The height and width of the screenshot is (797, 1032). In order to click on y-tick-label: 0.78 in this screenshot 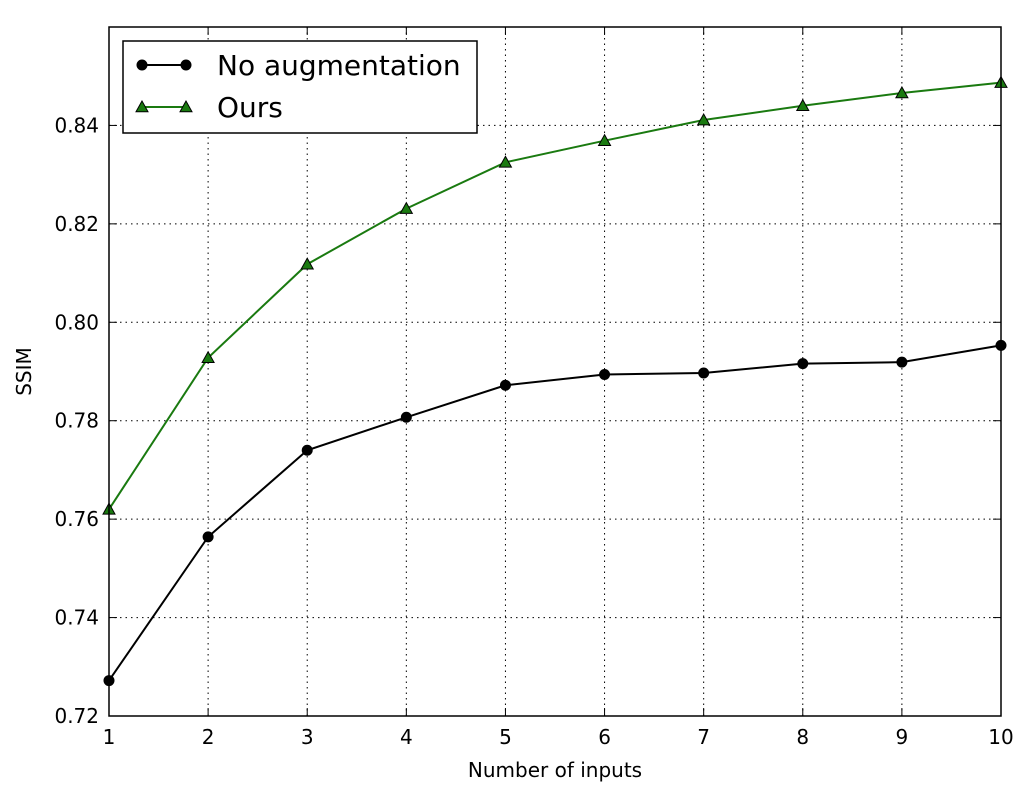, I will do `click(76, 421)`.